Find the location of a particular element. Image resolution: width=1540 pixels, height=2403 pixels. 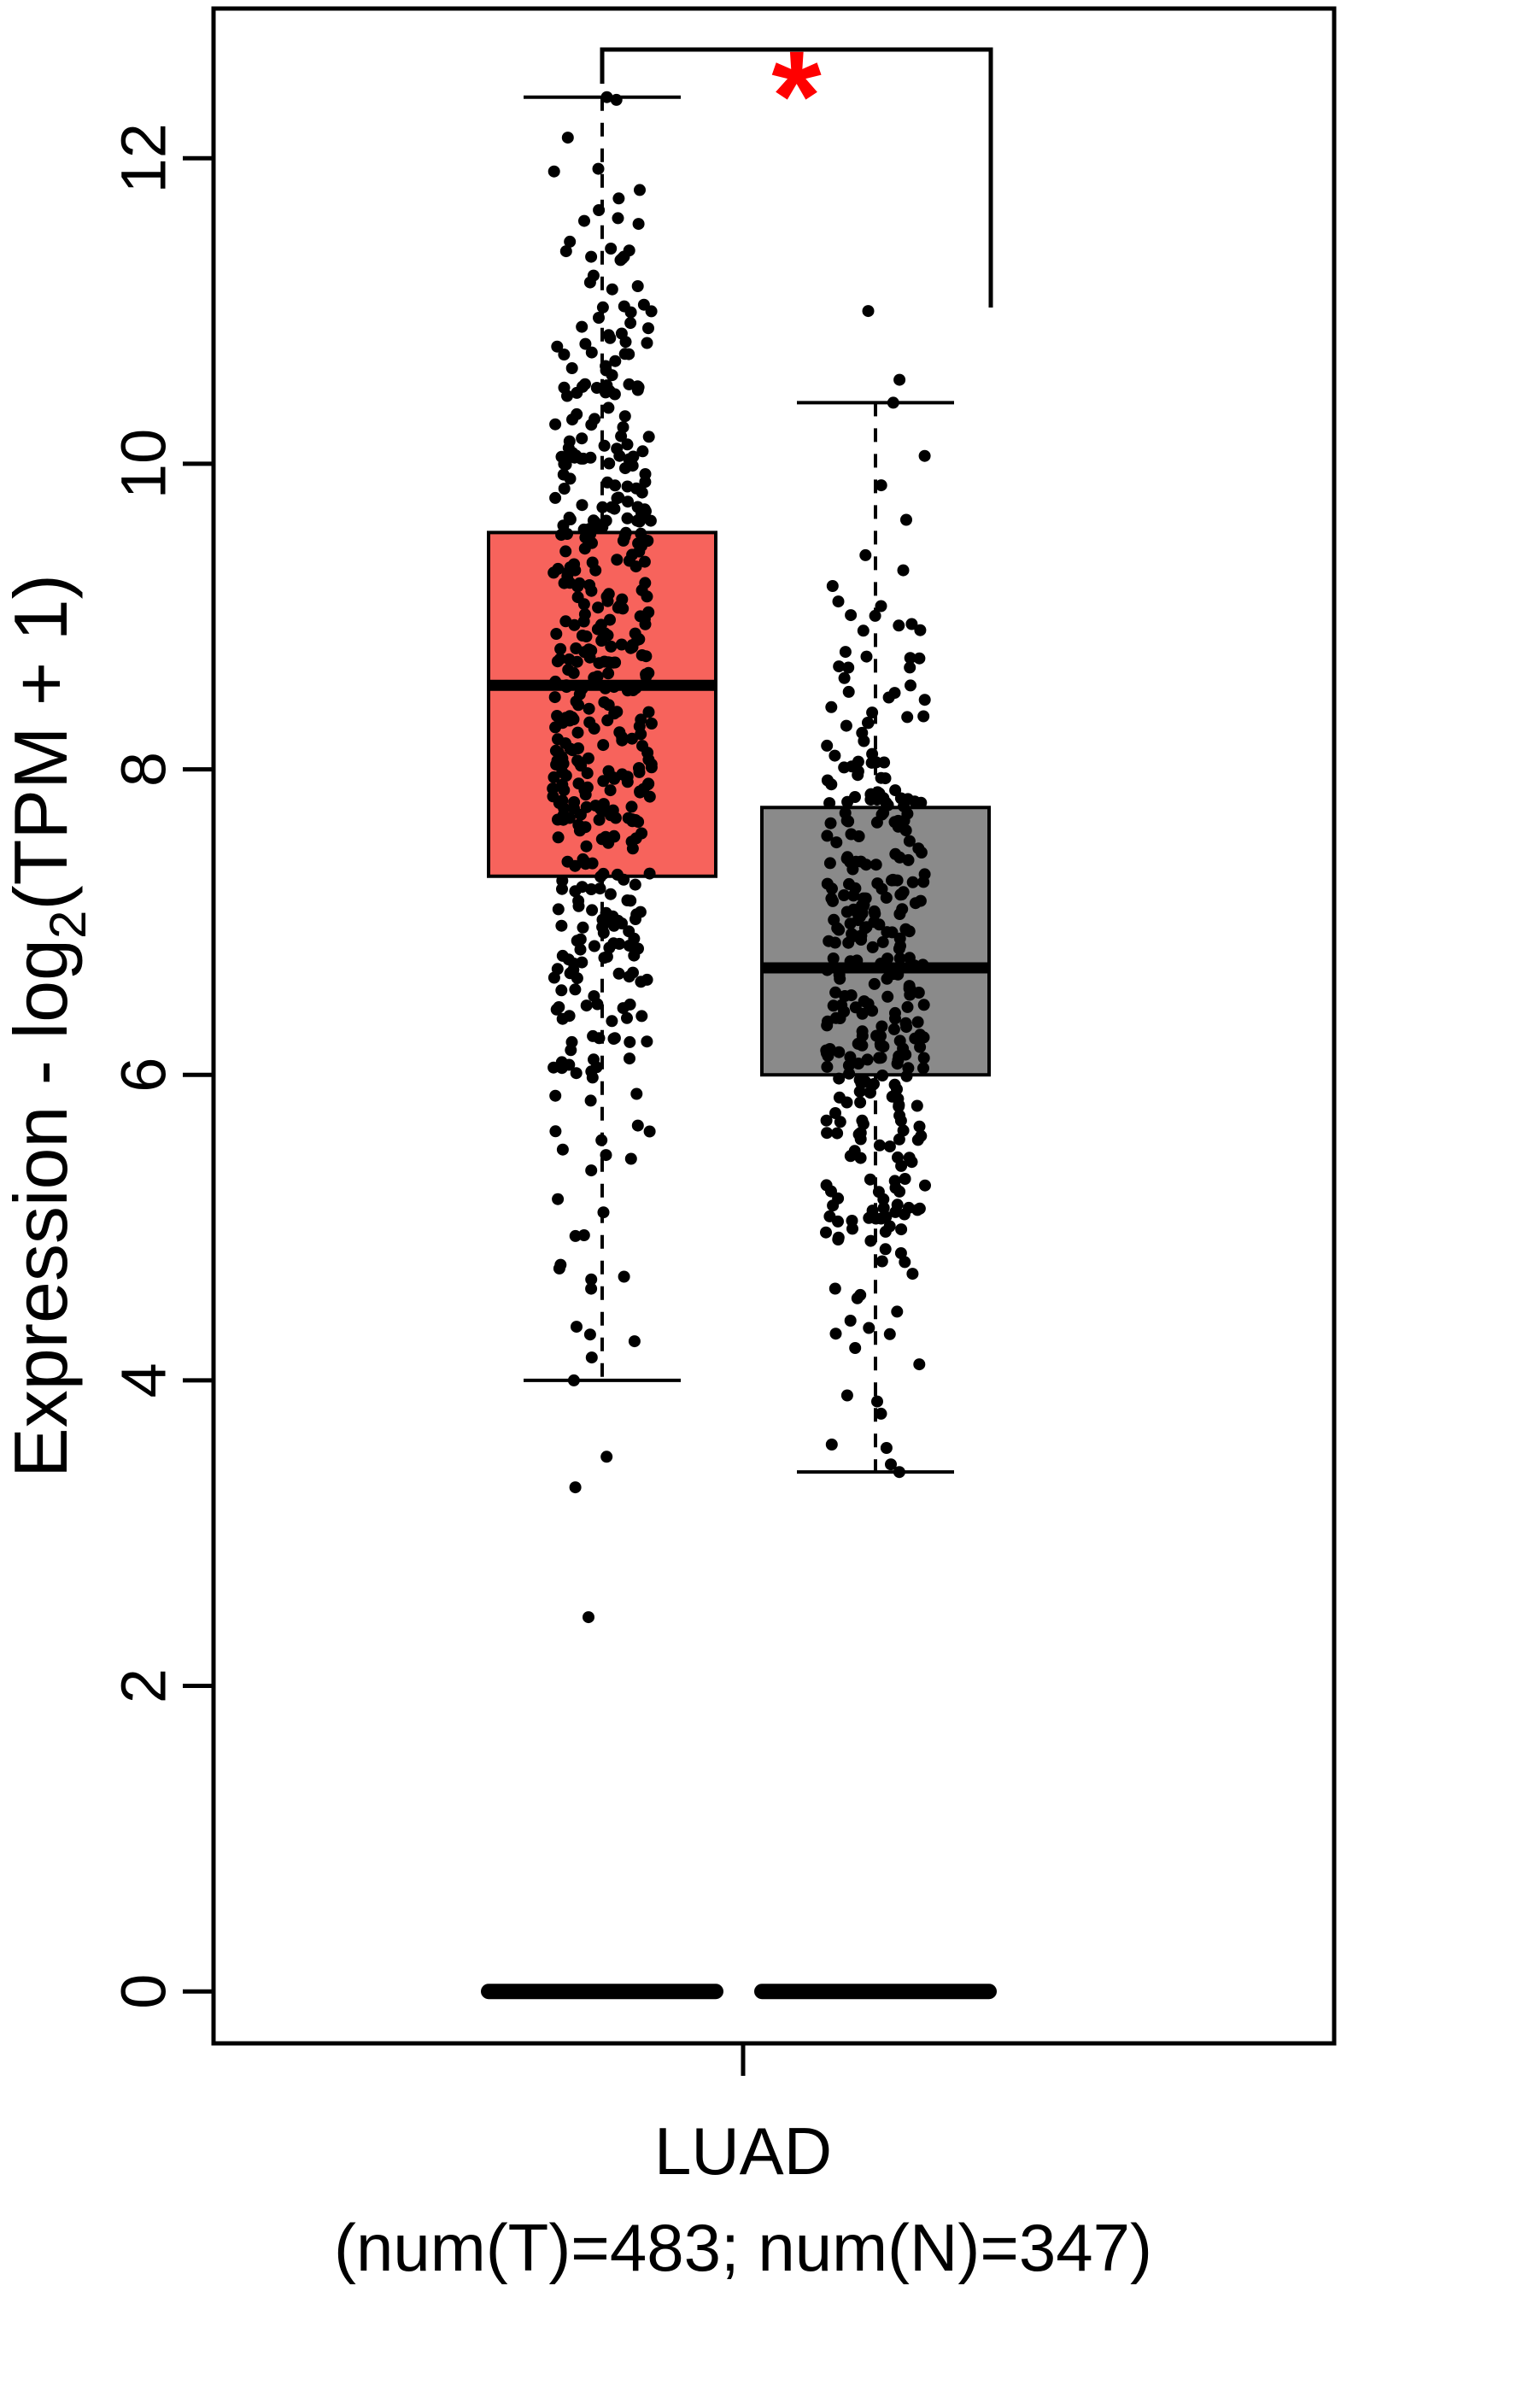

y-axis-tick-label: 8 is located at coordinates (143, 769).